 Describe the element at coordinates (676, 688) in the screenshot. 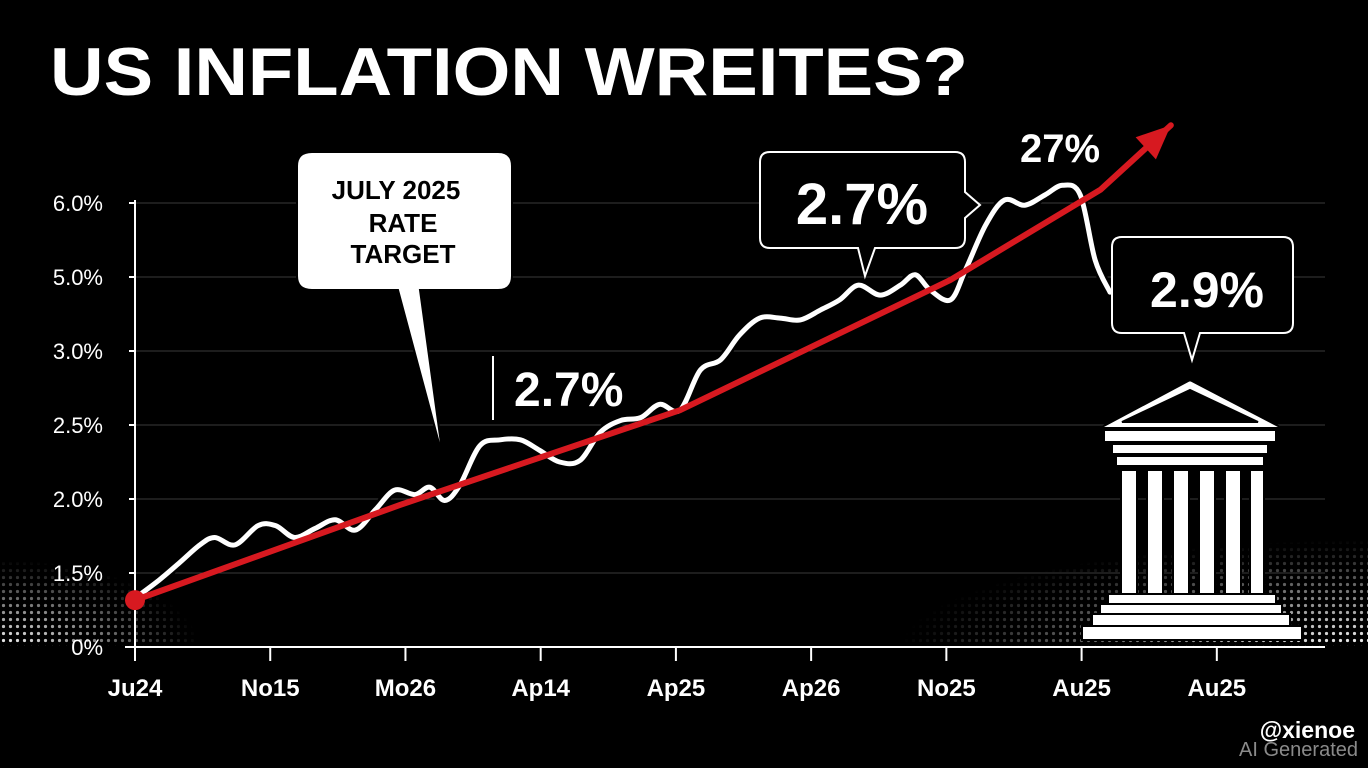

I see `x-tick-label: Ap25` at that location.